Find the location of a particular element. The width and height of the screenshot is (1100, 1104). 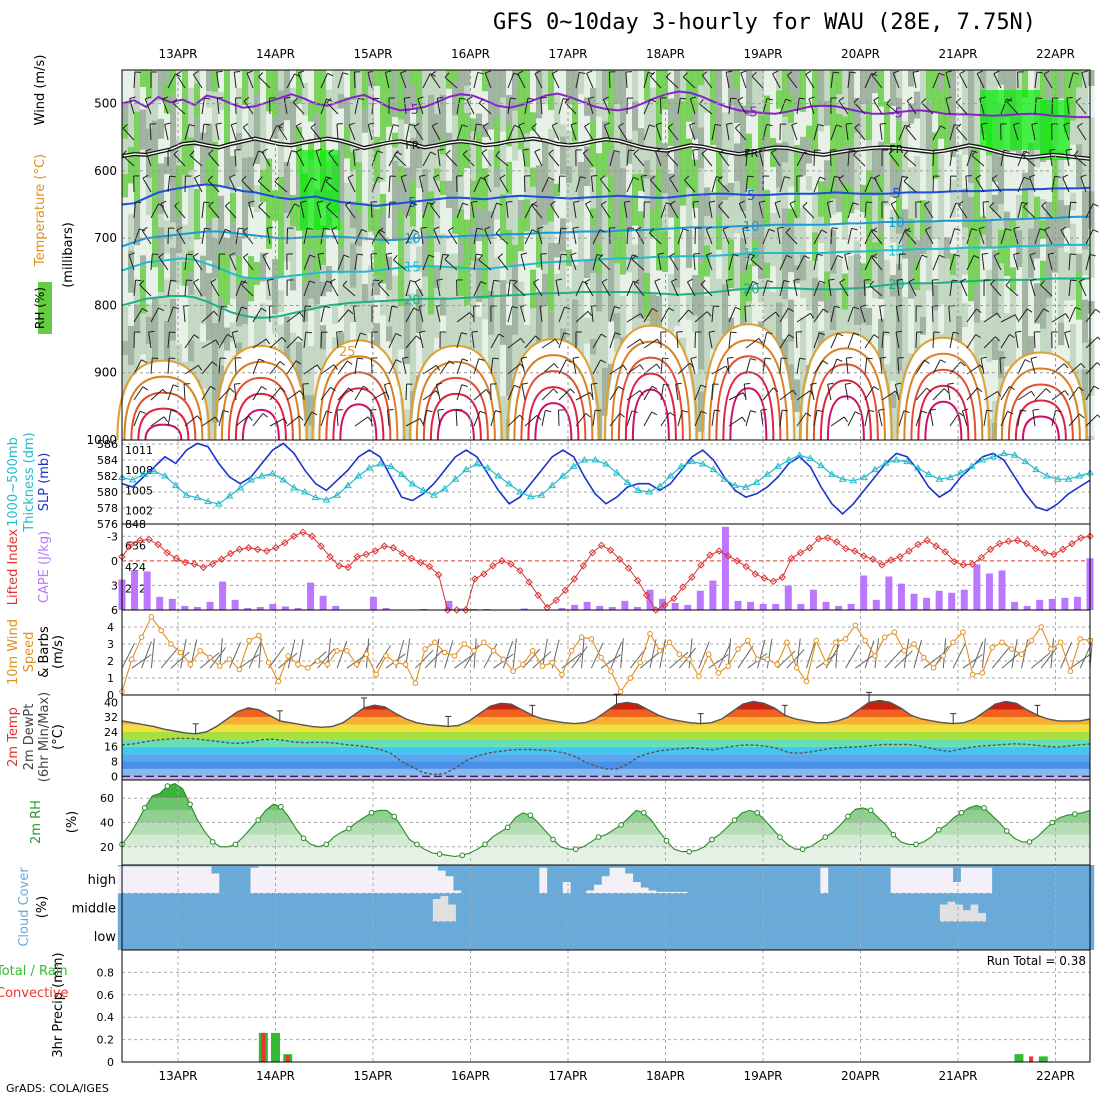

rh2m-axis-units: (%) is located at coordinates (72, 822).